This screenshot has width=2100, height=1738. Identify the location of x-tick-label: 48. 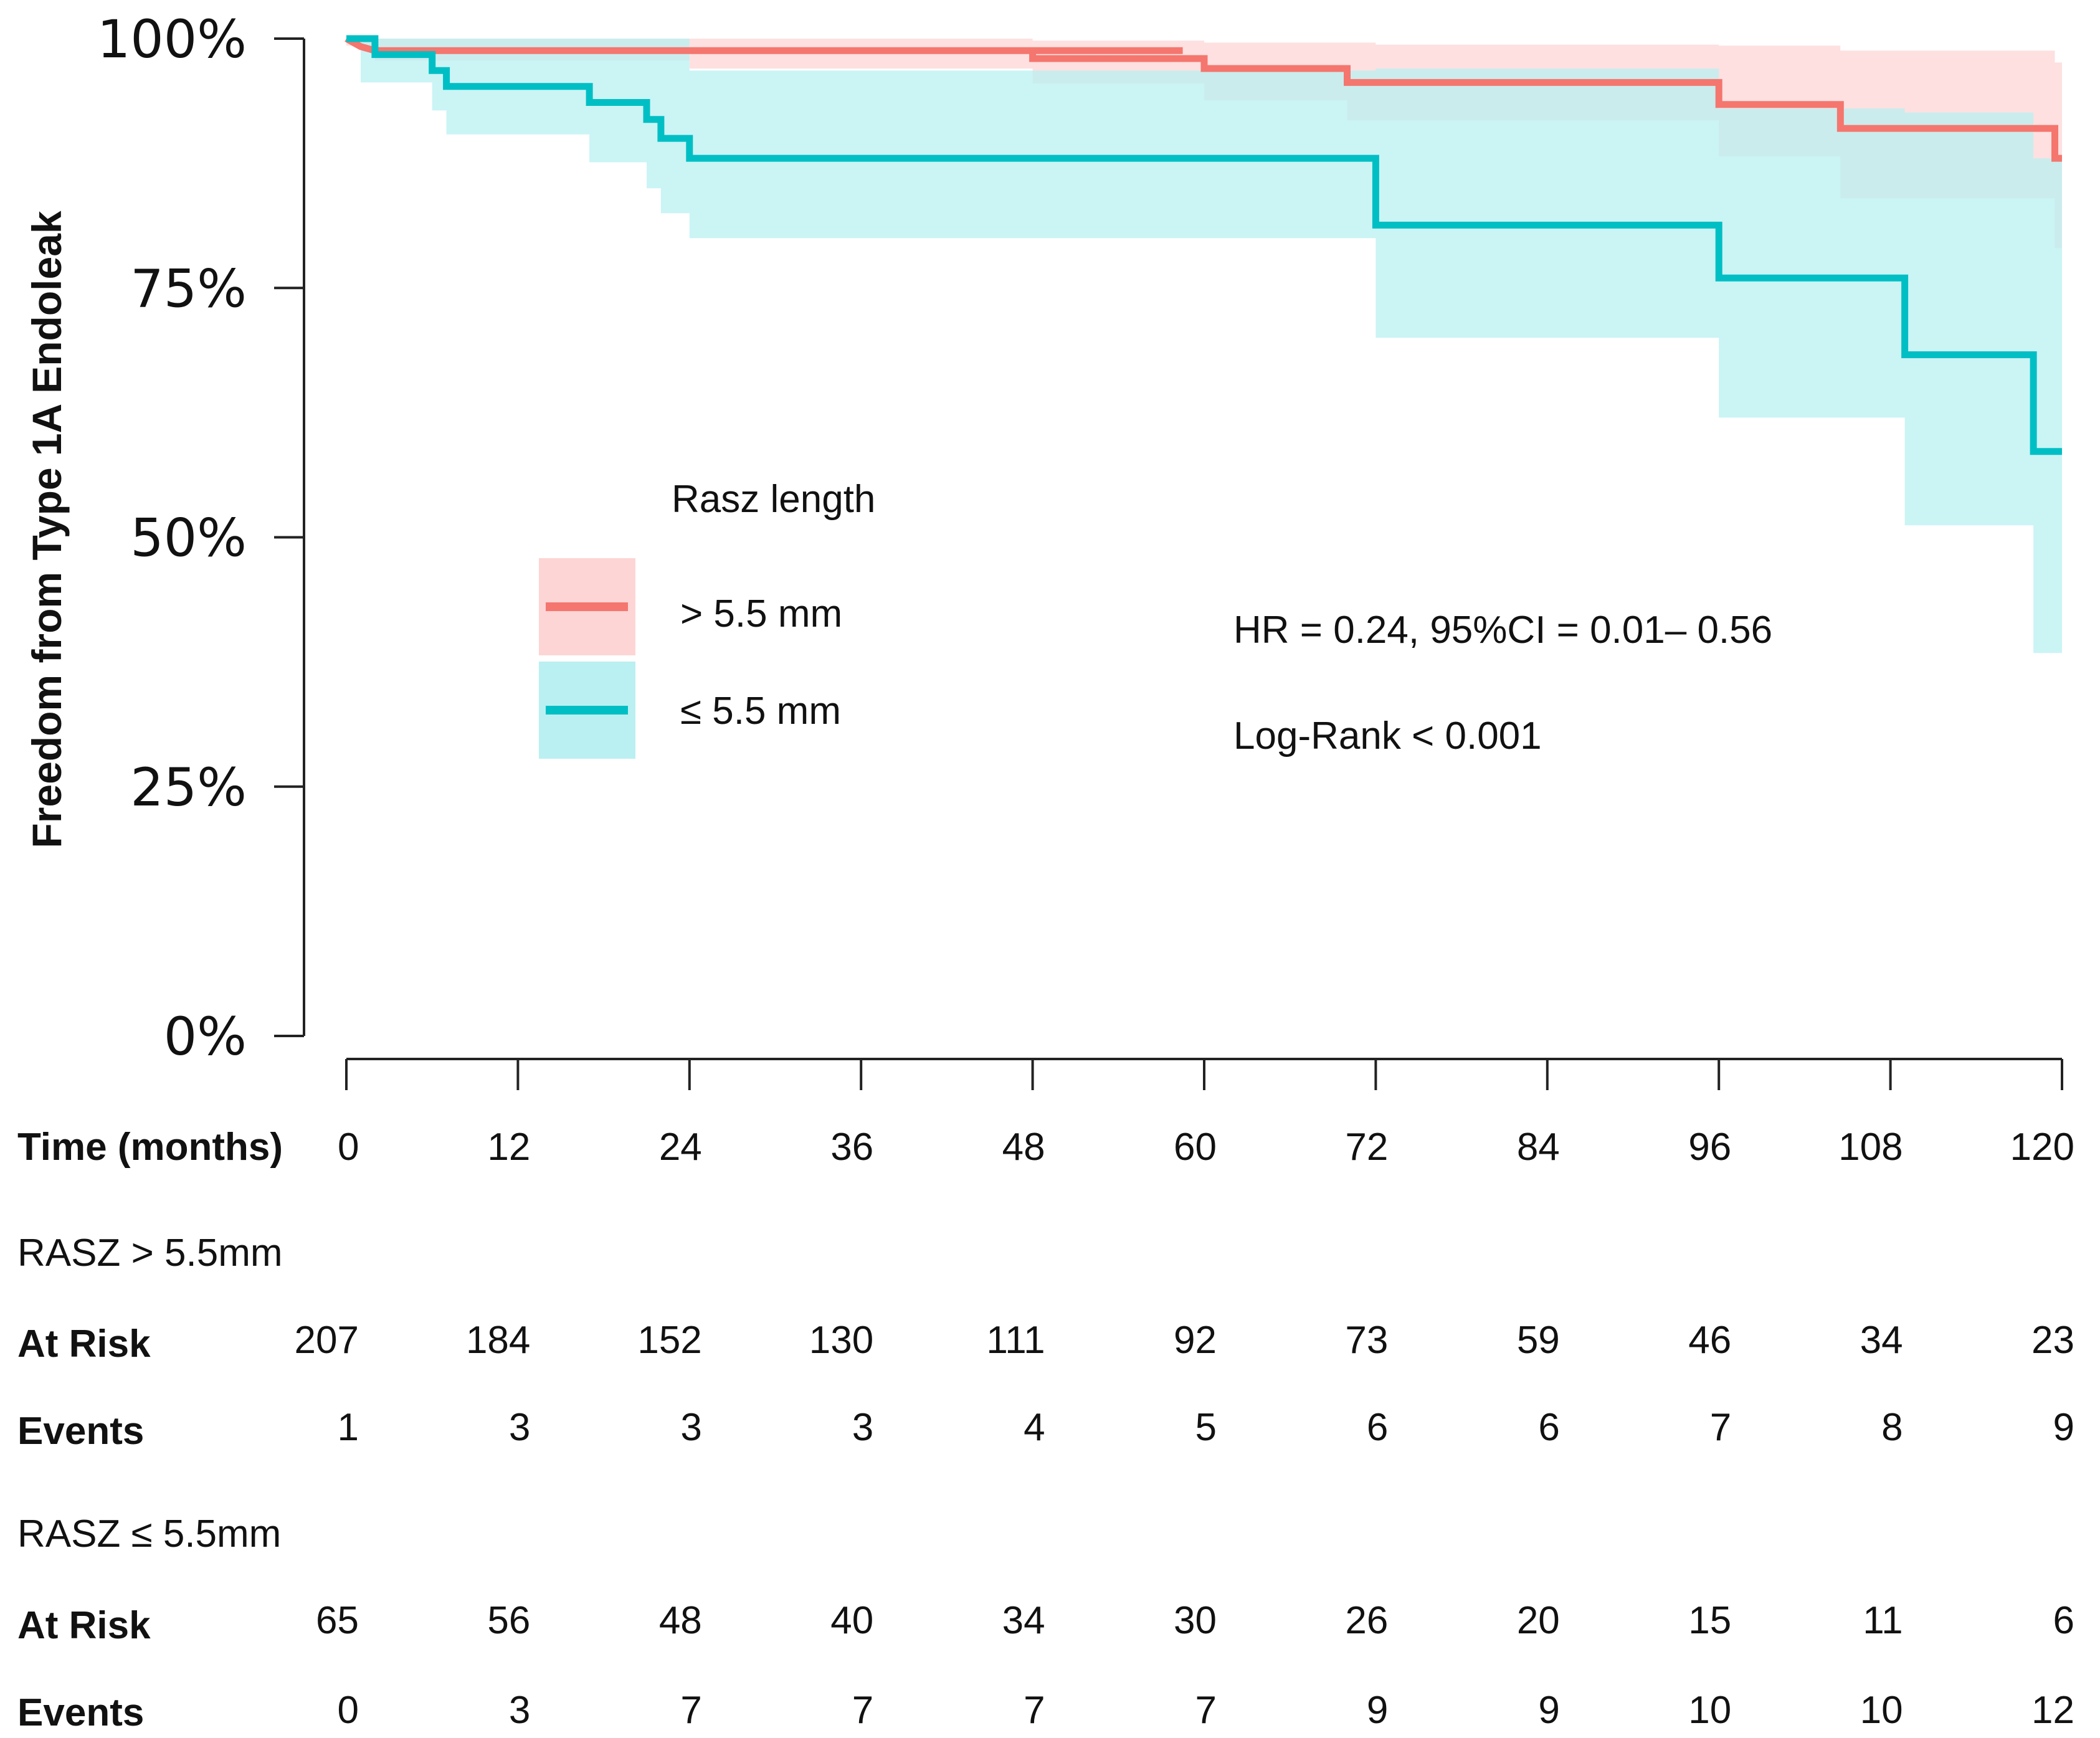
(1023, 1147).